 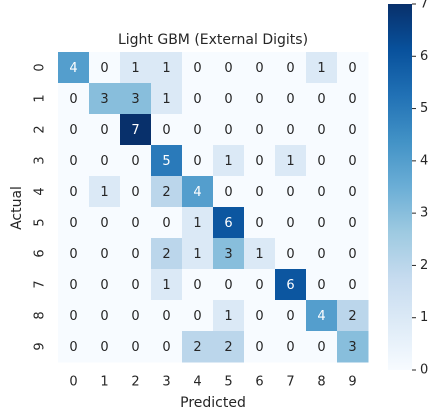 I want to click on y-tick-label: 8, so click(x=40, y=315).